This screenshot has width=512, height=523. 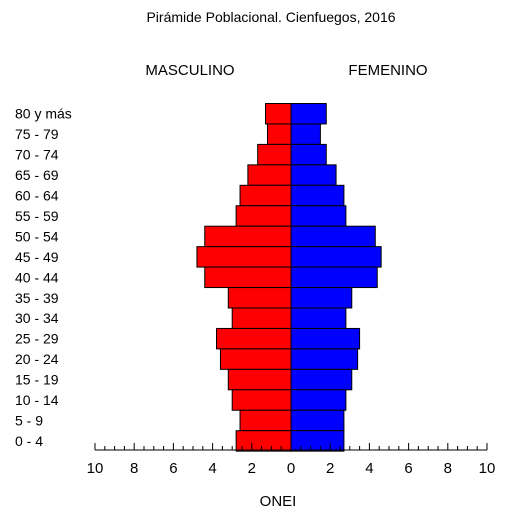 I want to click on category-label: 55 - 59, so click(x=37, y=216).